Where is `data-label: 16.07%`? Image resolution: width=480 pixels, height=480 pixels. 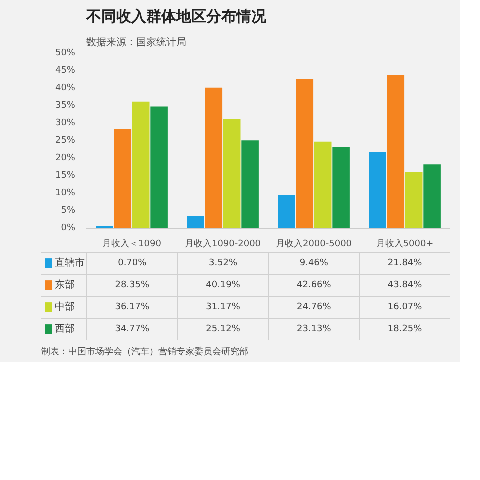 data-label: 16.07% is located at coordinates (405, 307).